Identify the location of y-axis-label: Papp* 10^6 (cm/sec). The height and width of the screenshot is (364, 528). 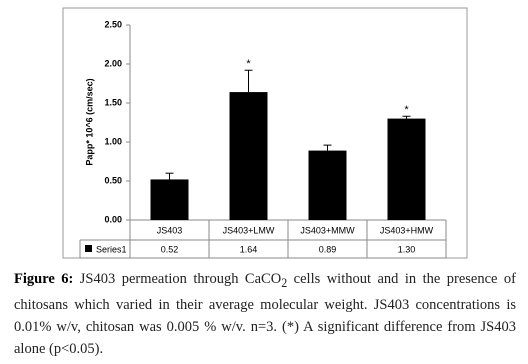
(89, 121).